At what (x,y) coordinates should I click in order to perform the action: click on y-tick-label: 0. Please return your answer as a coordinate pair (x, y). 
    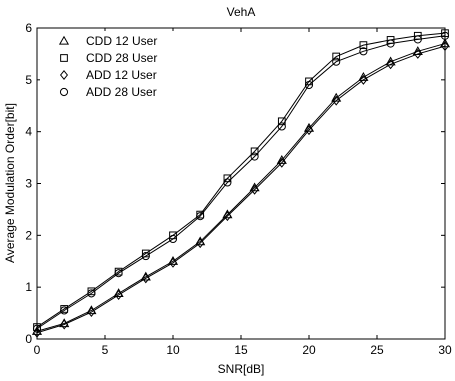
    Looking at the image, I should click on (28, 339).